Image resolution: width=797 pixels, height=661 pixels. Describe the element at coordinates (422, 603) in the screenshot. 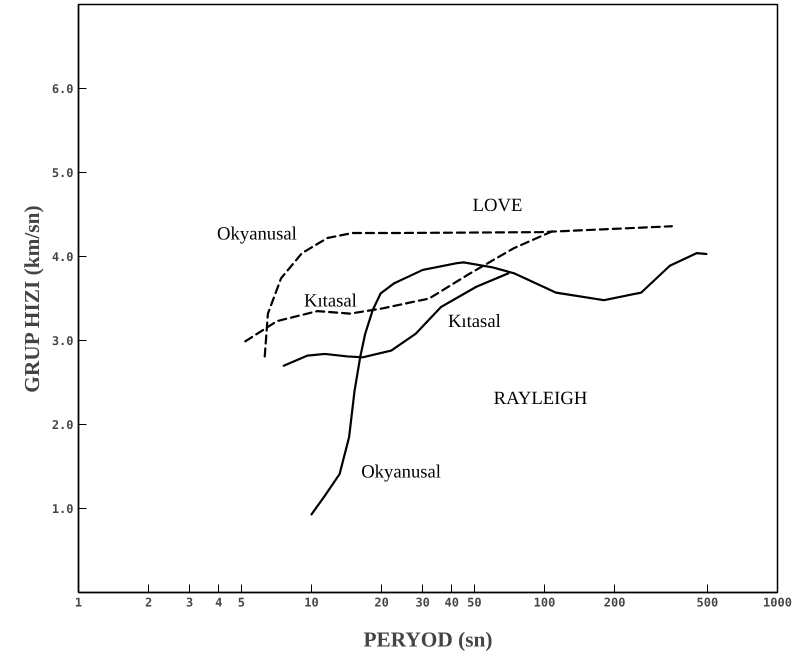

I see `x-tick-label: 30` at that location.